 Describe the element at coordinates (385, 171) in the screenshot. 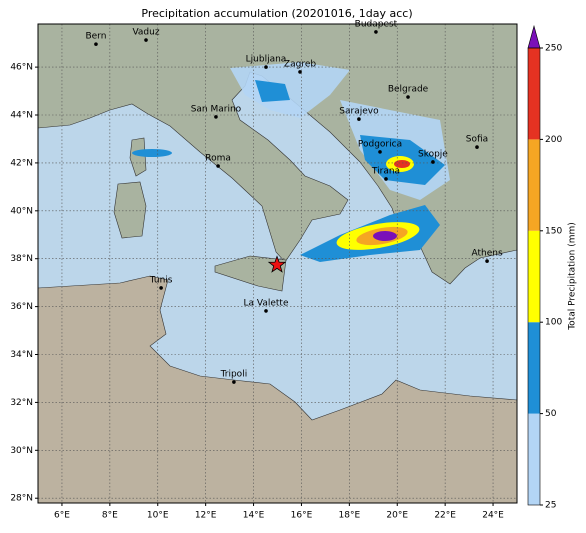

I see `city-label: Tirana` at that location.